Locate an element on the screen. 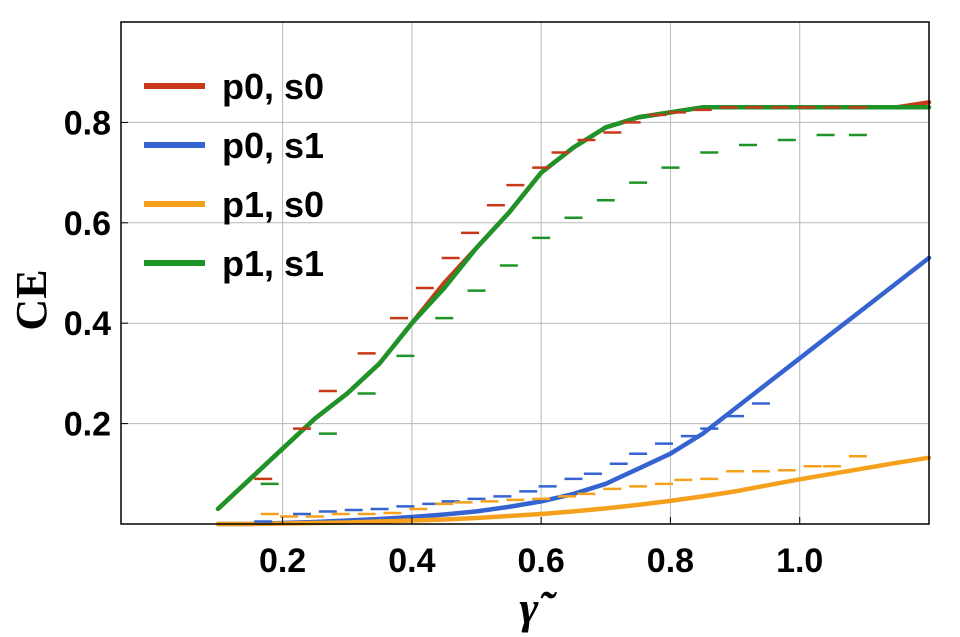 The width and height of the screenshot is (960, 637). y-tick-label: 0.8 is located at coordinates (87, 123).